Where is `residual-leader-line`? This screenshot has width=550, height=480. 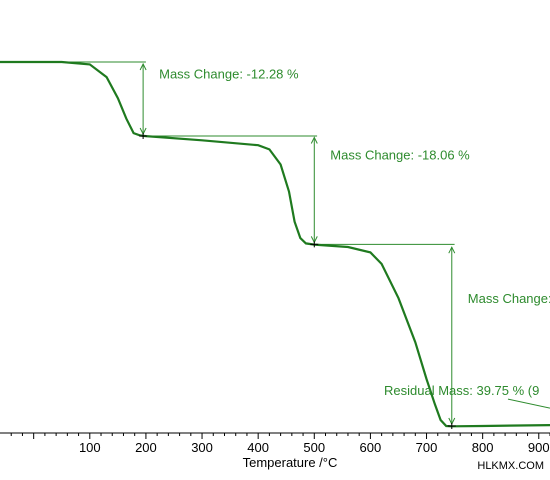
residual-leader-line is located at coordinates (528, 403).